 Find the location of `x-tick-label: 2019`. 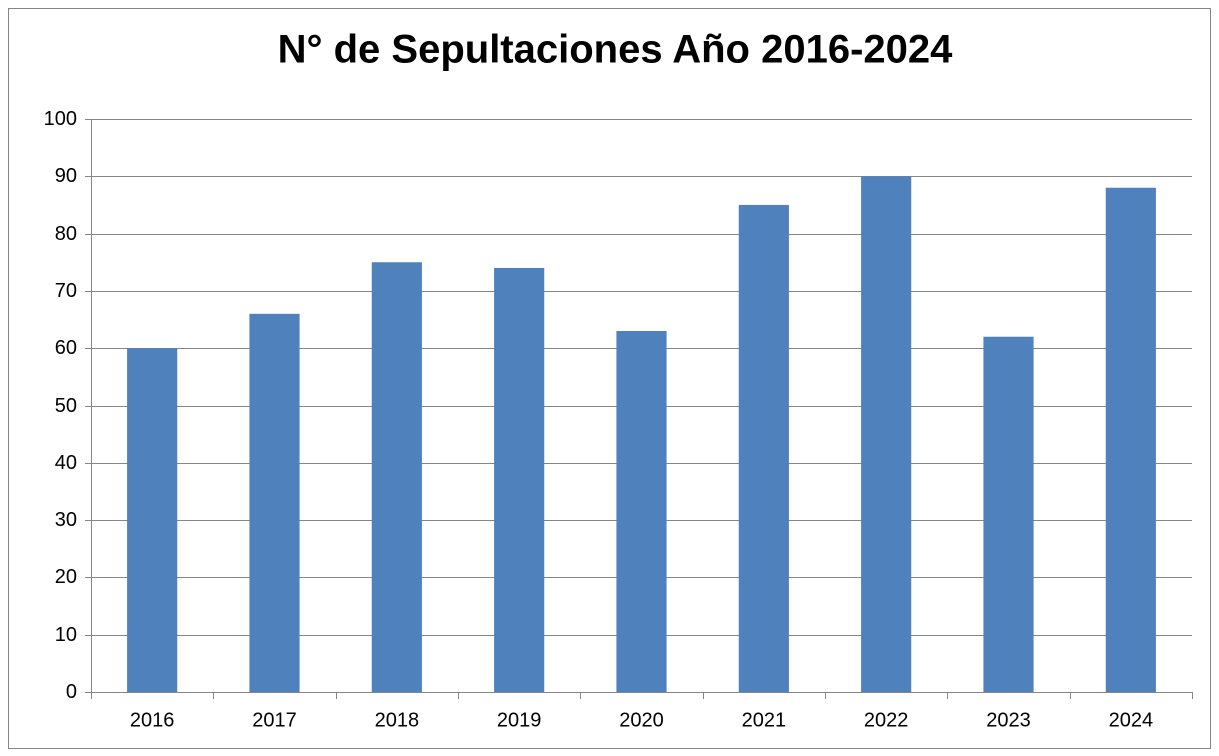

x-tick-label: 2019 is located at coordinates (519, 720).